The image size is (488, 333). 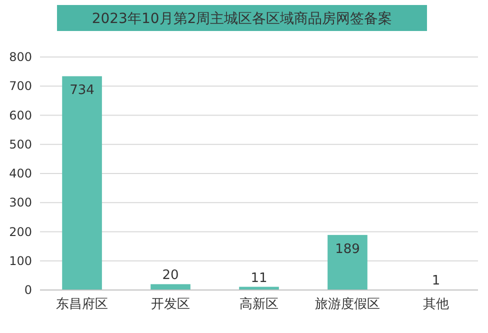 What do you see at coordinates (20, 57) in the screenshot?
I see `y-tick-label: 800` at bounding box center [20, 57].